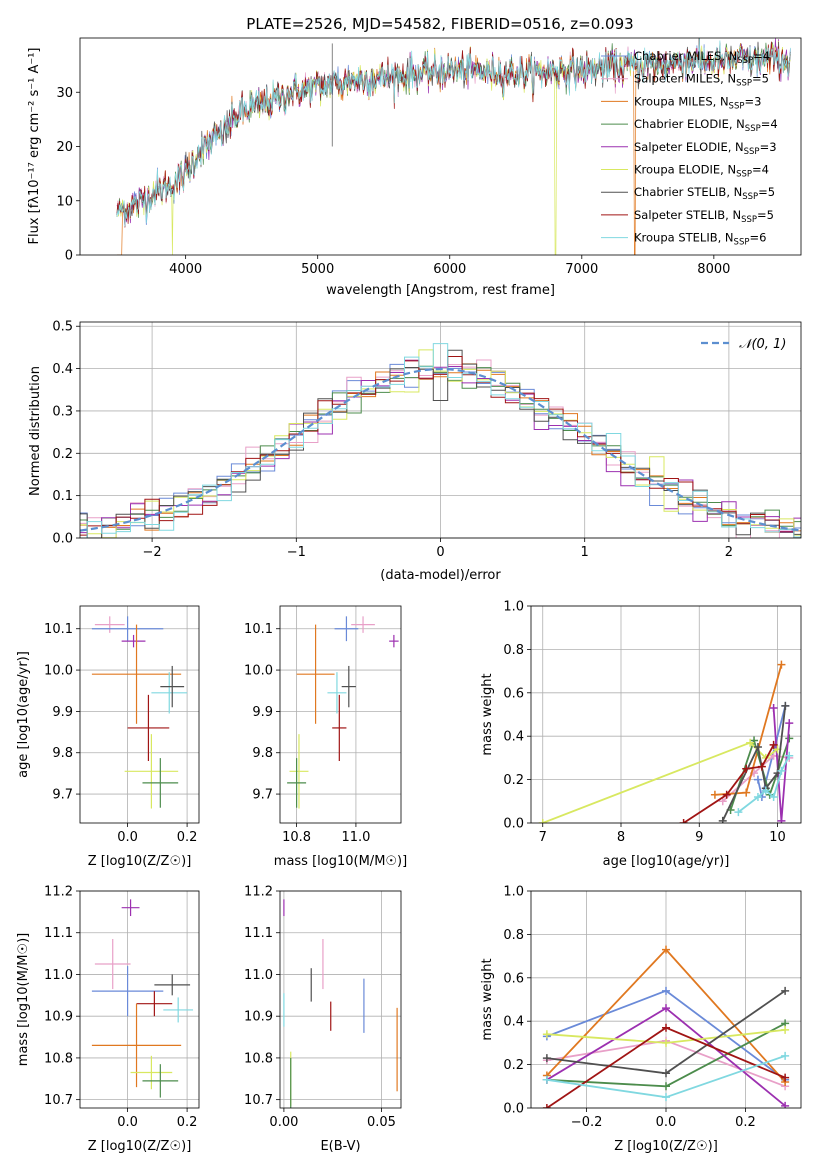 This screenshot has height=1170, width=819. What do you see at coordinates (258, 1100) in the screenshot?
I see `mass-vs-ebv-ytick-label: 10.7` at bounding box center [258, 1100].